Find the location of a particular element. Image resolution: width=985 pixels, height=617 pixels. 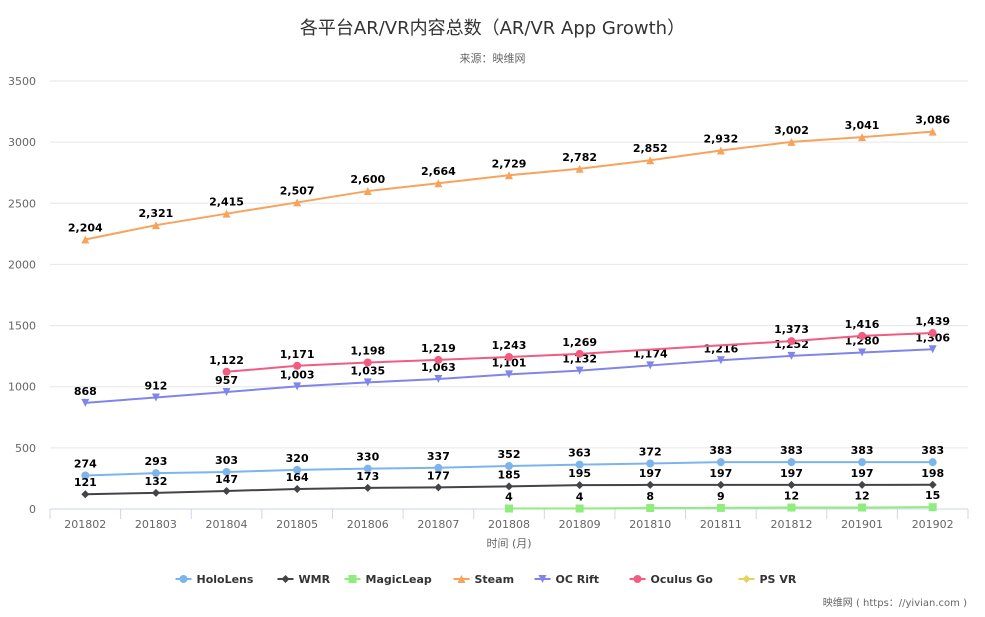

legend-marker-magicleap is located at coordinates (352, 579).